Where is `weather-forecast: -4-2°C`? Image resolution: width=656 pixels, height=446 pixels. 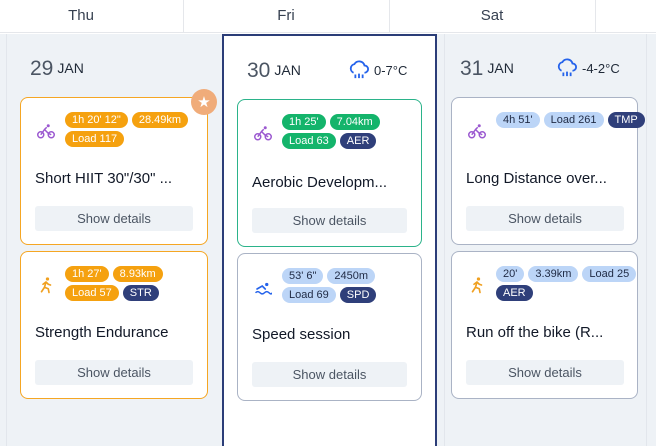
weather-forecast: -4-2°C is located at coordinates (588, 68).